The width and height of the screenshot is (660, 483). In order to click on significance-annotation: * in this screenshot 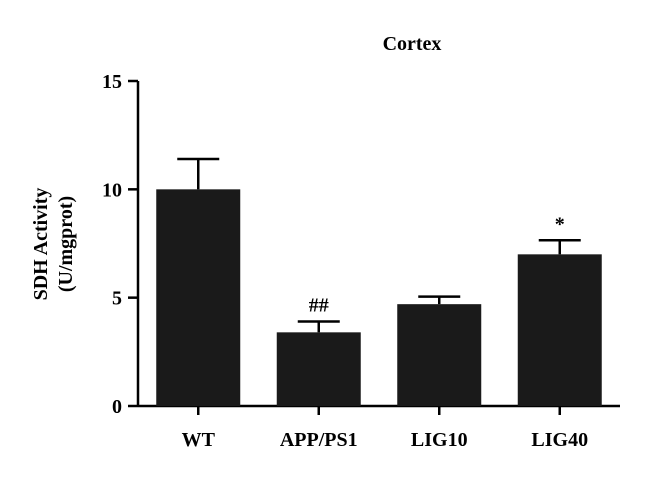, I will do `click(560, 224)`.